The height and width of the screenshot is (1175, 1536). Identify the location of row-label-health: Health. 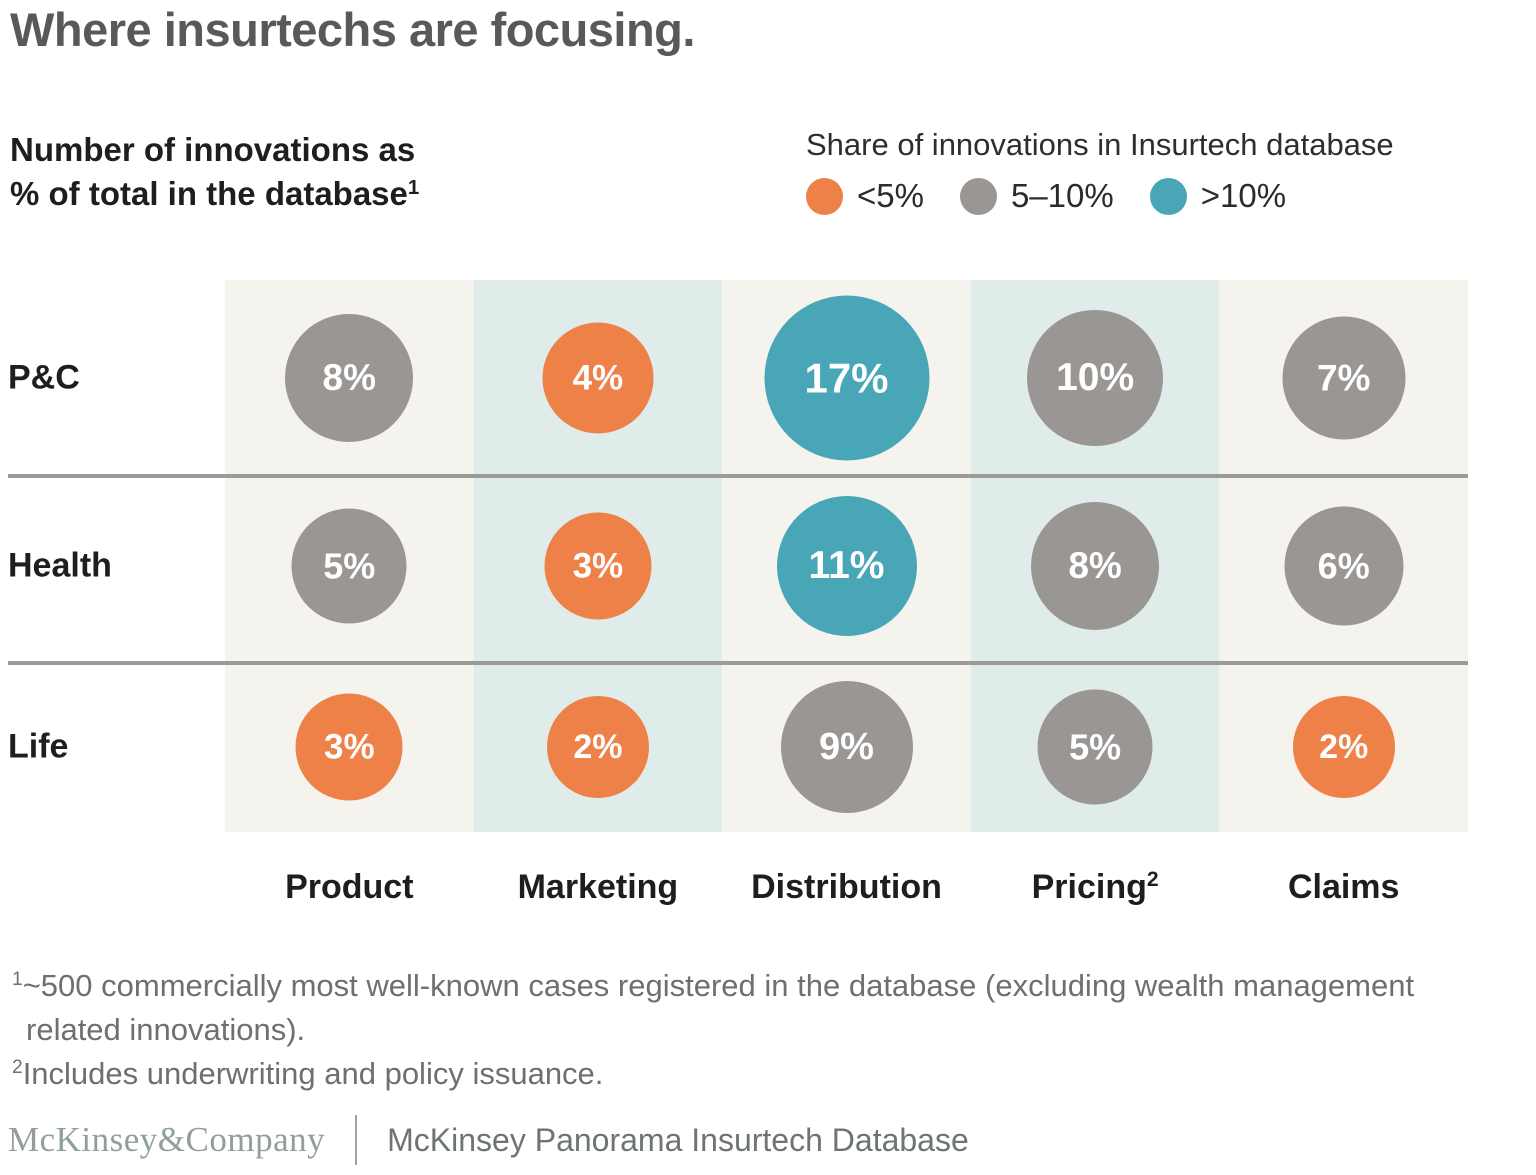
(60, 565).